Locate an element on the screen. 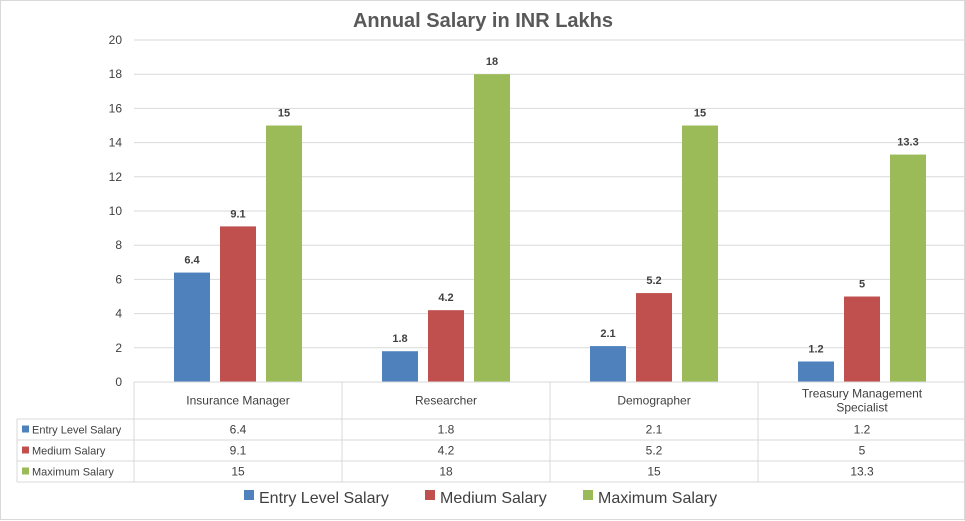 This screenshot has height=521, width=965. table-cell: 1.8 is located at coordinates (446, 430).